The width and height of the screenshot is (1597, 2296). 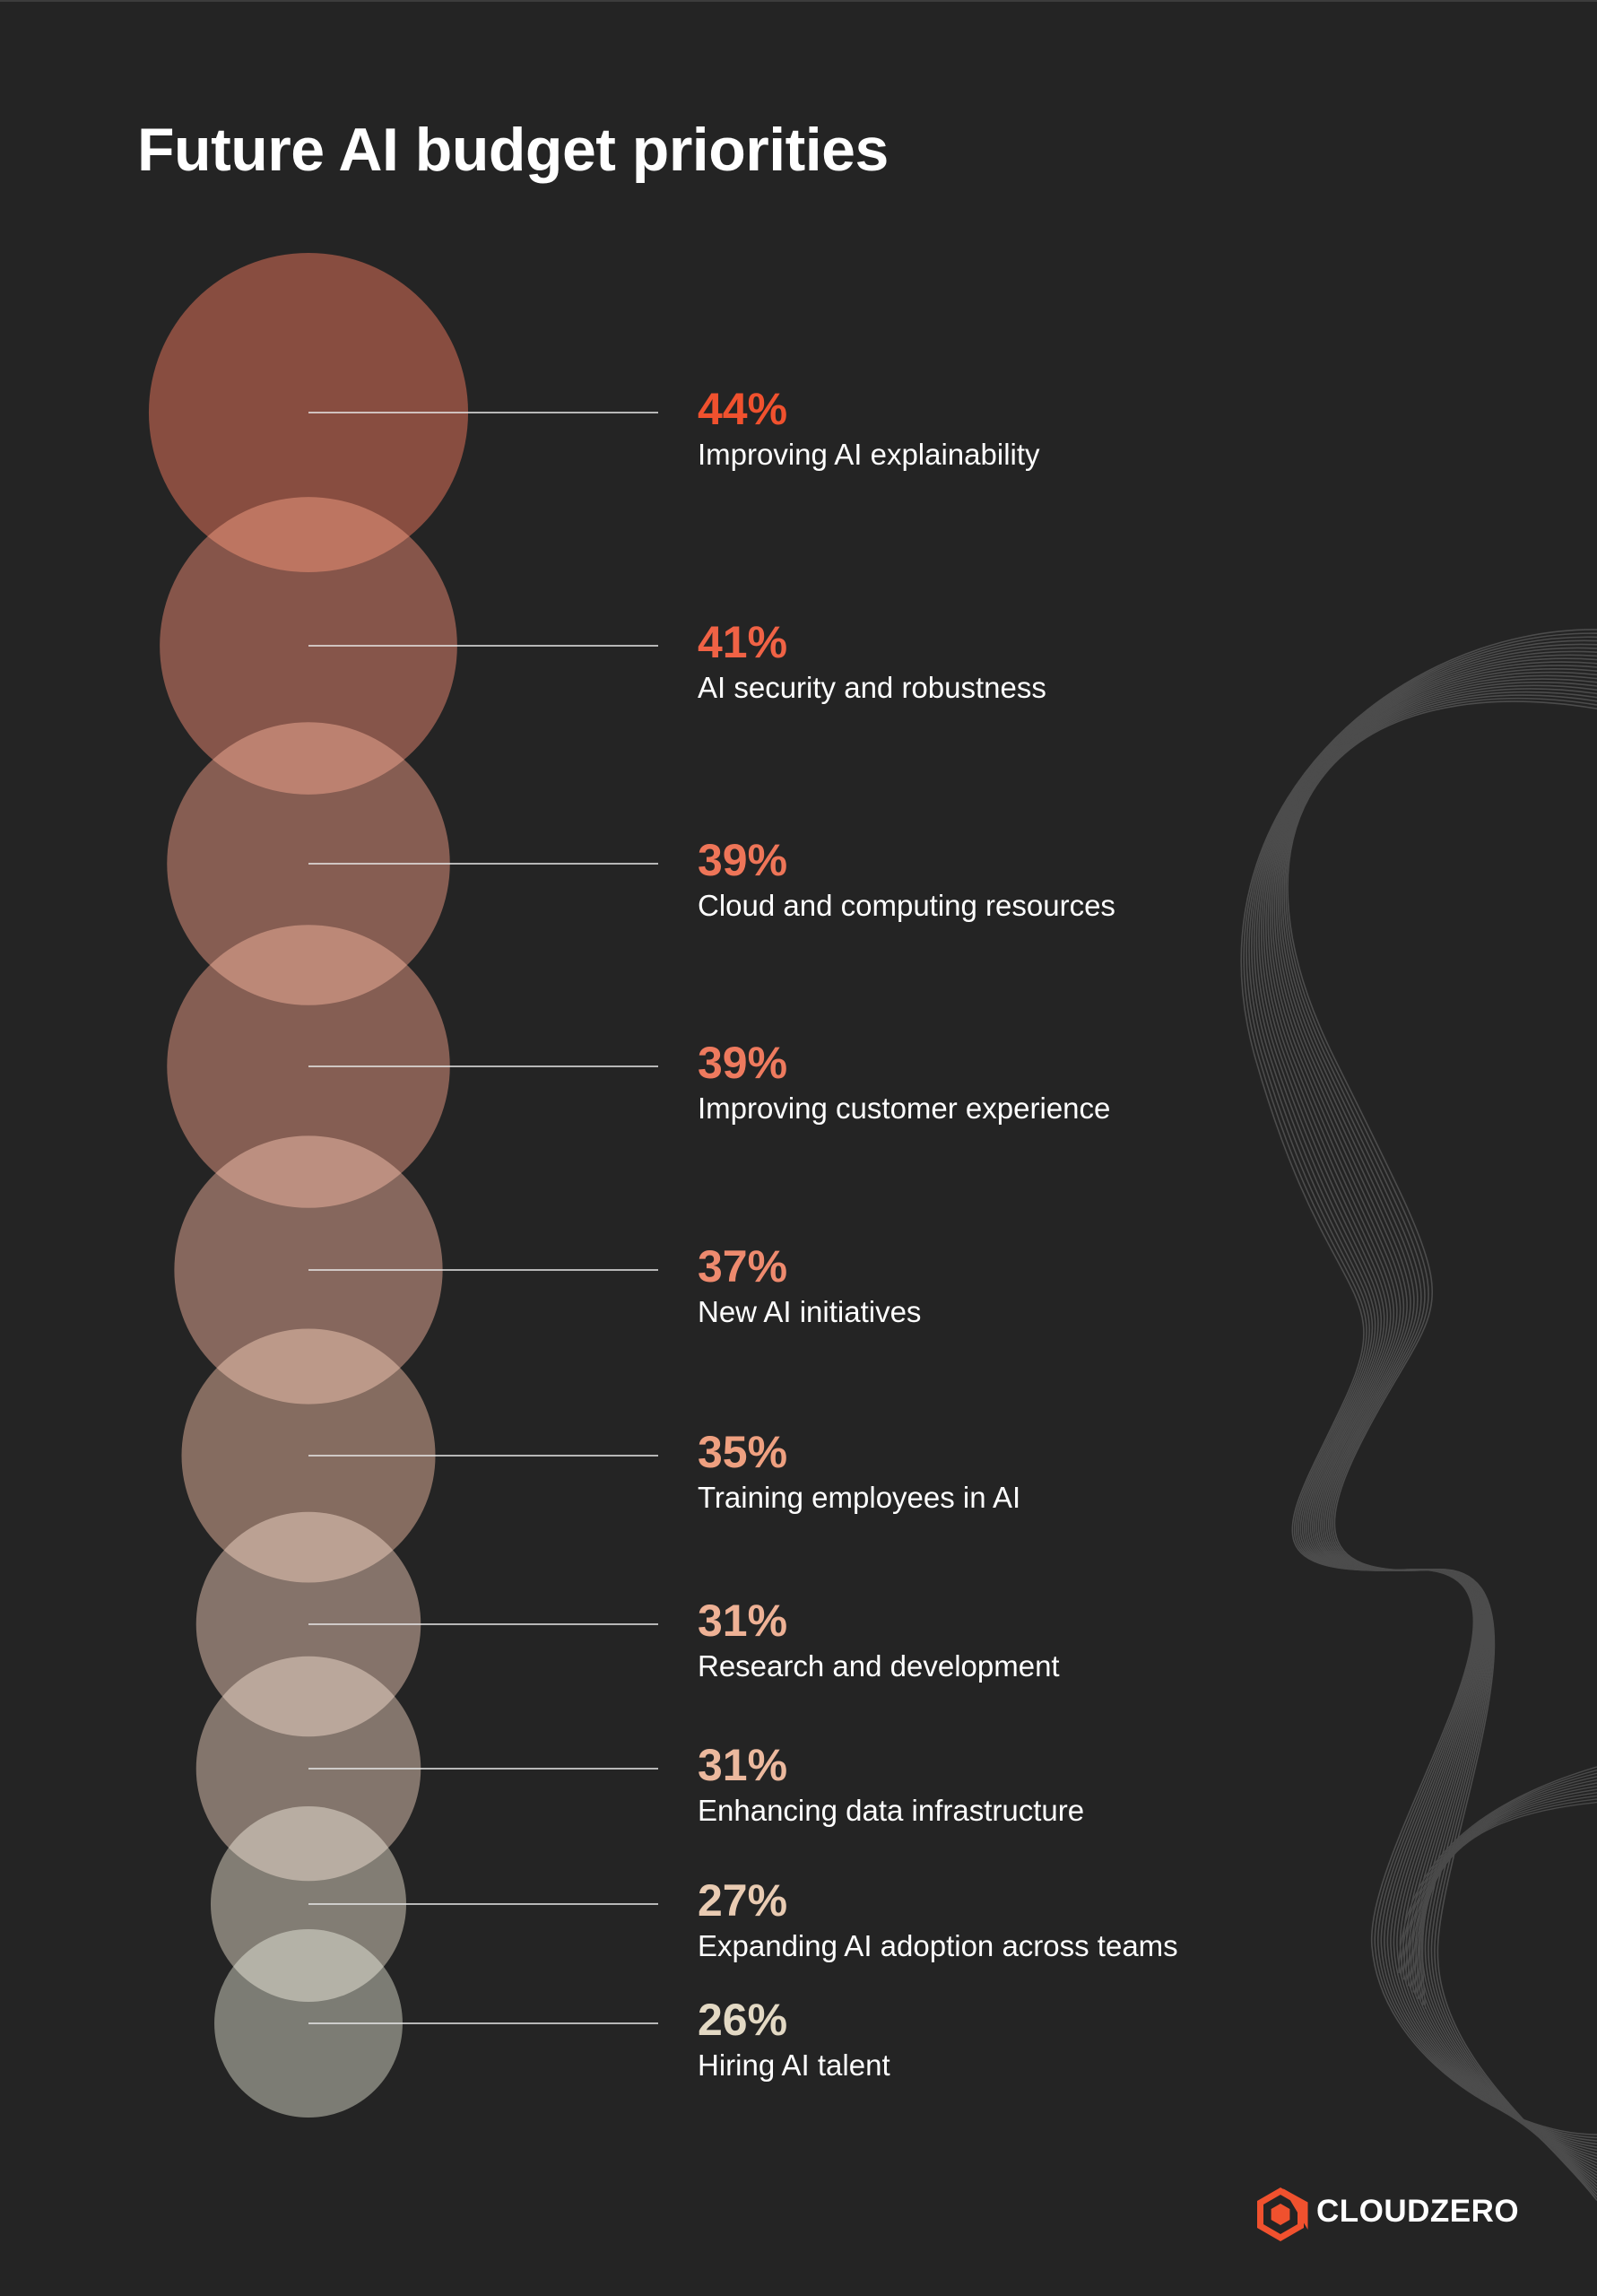 I want to click on category-label-7: Research and development, so click(x=879, y=1666).